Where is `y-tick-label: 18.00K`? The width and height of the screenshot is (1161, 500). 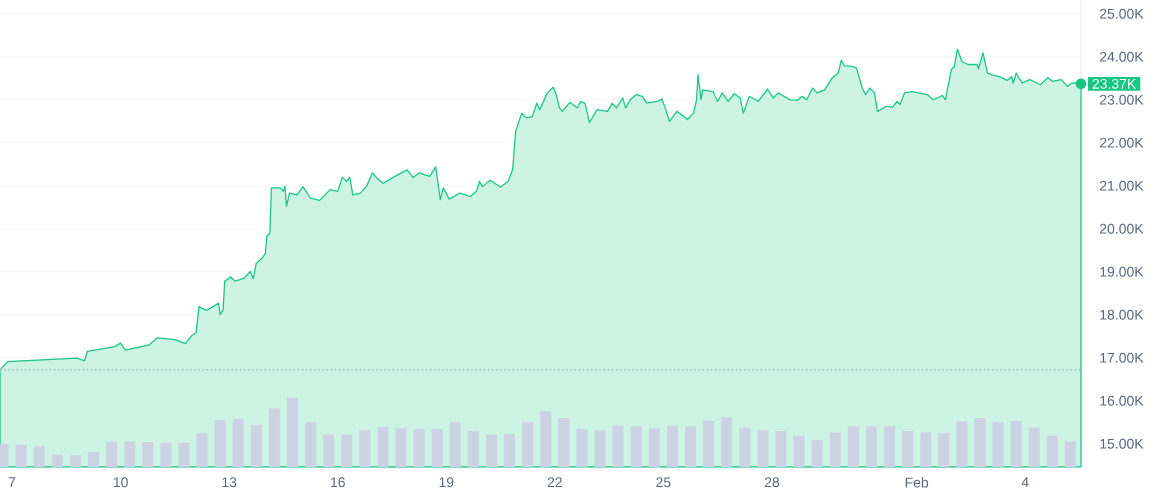
y-tick-label: 18.00K is located at coordinates (1122, 314).